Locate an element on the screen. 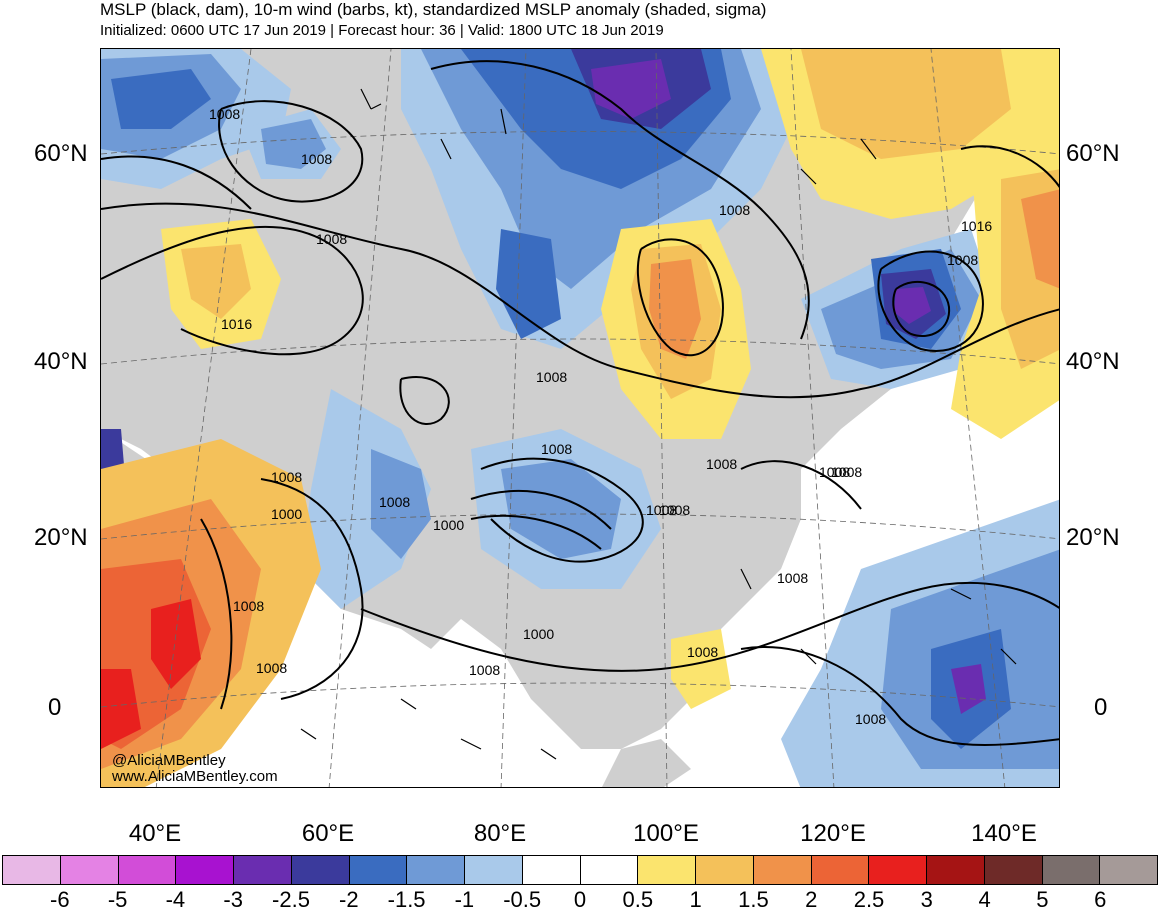  lat-label-40n-left: 40°N is located at coordinates (61, 361).